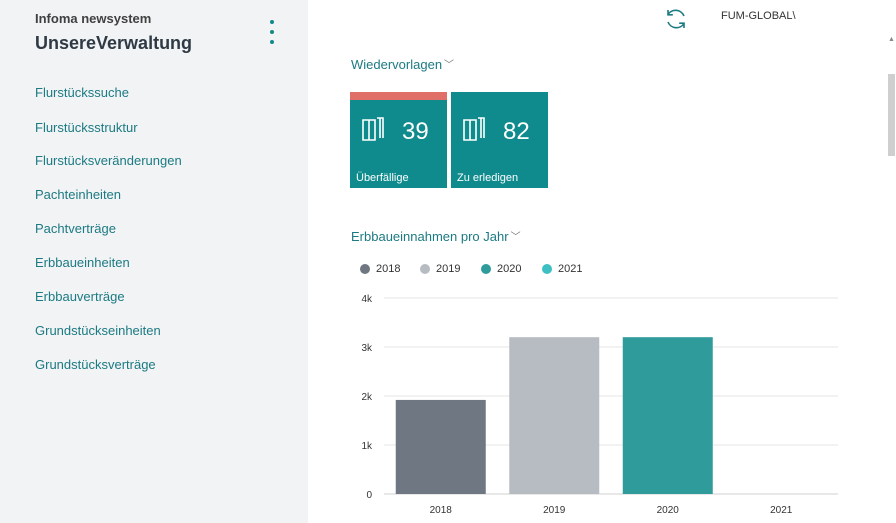 The width and height of the screenshot is (896, 523). What do you see at coordinates (82, 92) in the screenshot?
I see `nav-item-flurstueckssuche: Flurstückssuche` at bounding box center [82, 92].